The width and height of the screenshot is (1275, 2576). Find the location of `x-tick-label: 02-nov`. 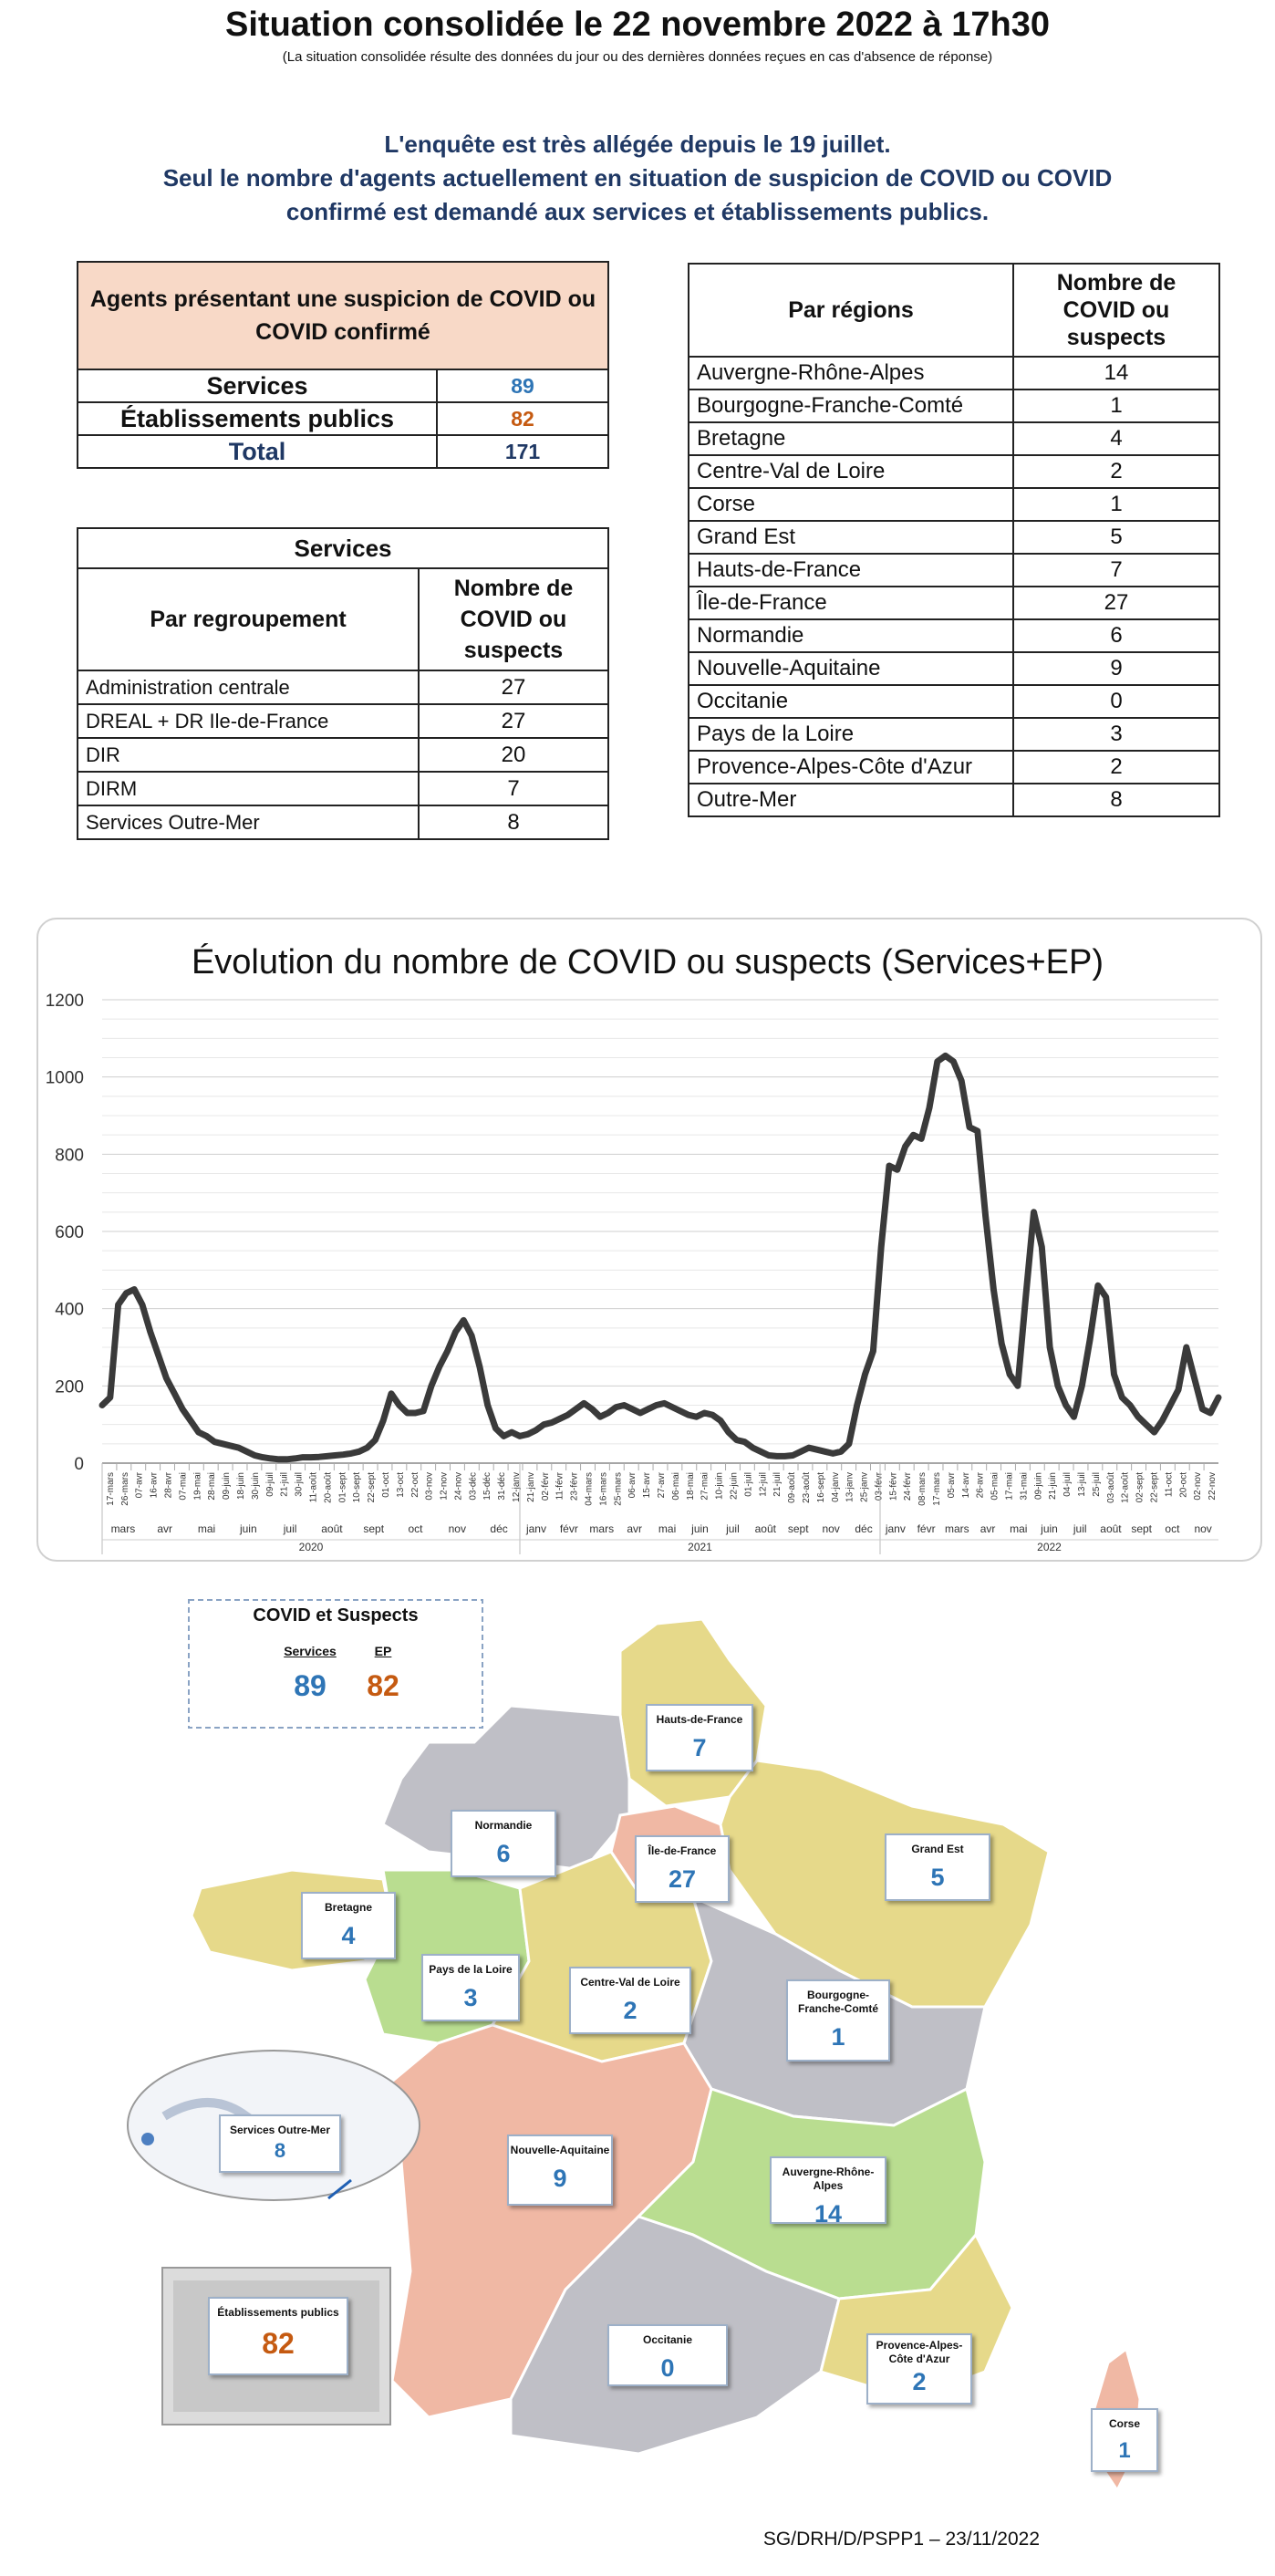

x-tick-label: 02-nov is located at coordinates (1198, 1487).